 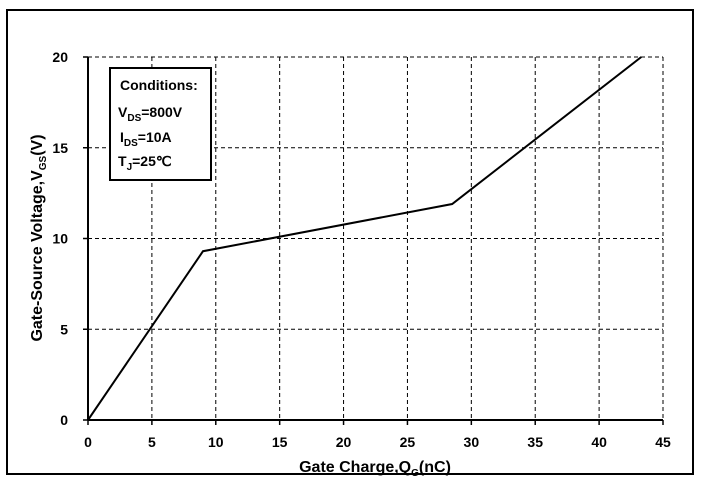 What do you see at coordinates (216, 442) in the screenshot?
I see `x-tick-label: 10` at bounding box center [216, 442].